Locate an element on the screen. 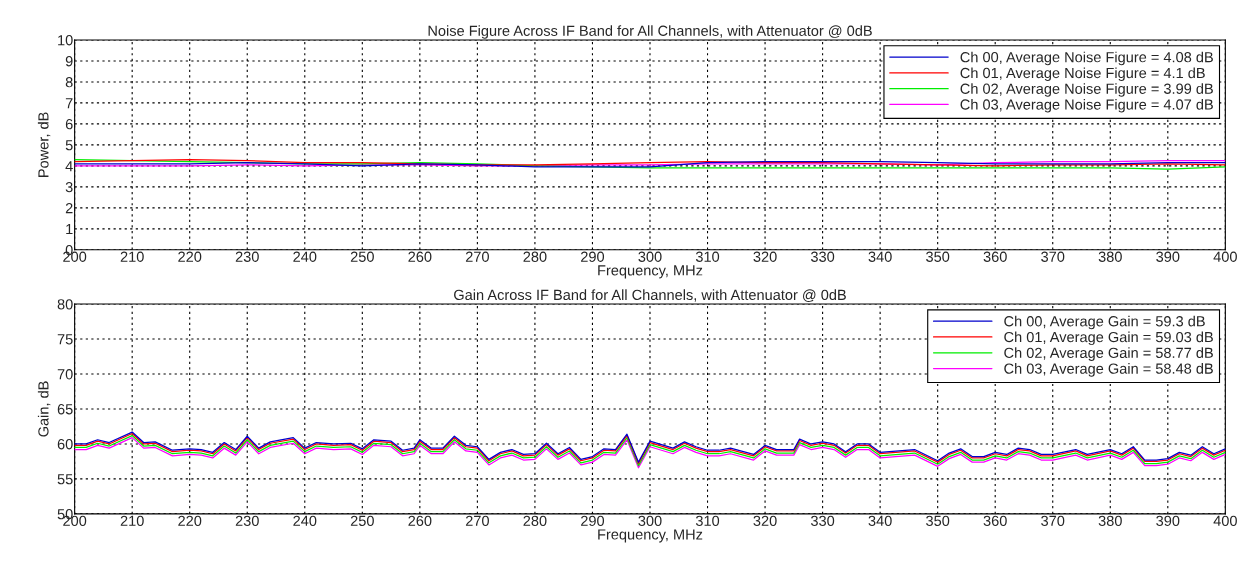  y-tick-label: 1 is located at coordinates (69, 229).